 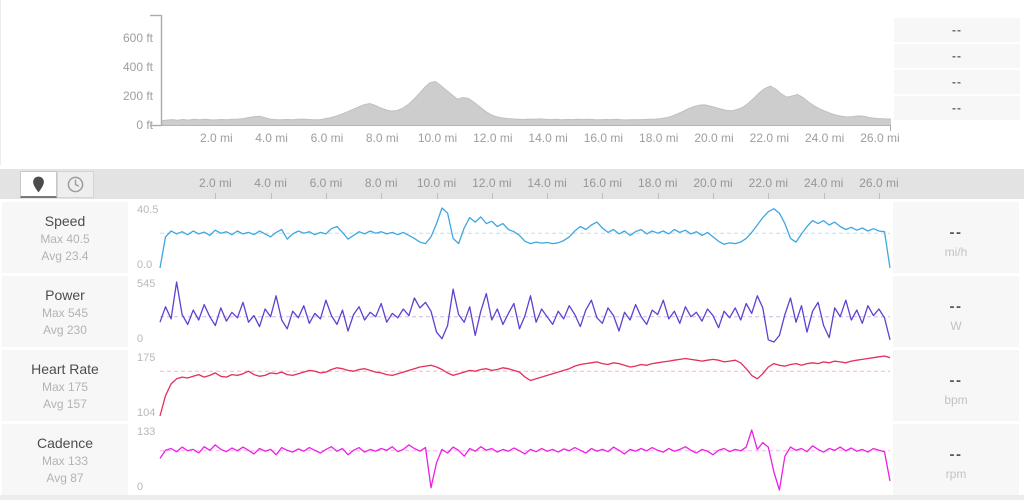 I want to click on metric-max-label: Max 545, so click(x=65, y=313).